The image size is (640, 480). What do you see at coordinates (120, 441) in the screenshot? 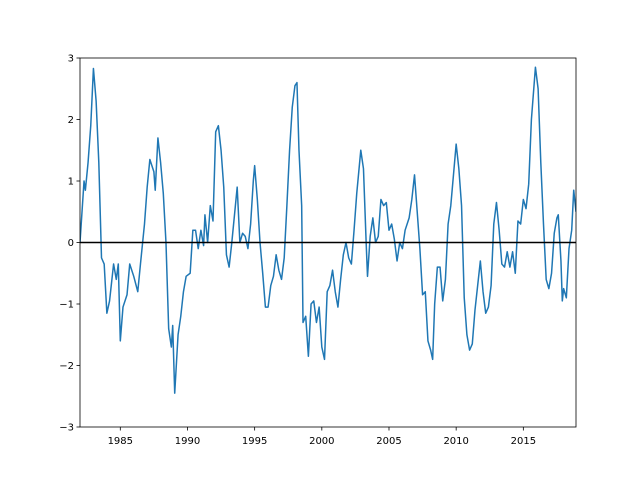
I see `x-tick-label: 1985` at bounding box center [120, 441].